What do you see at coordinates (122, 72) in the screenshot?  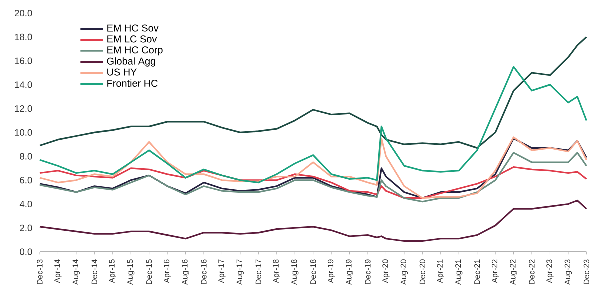 I see `legend-label: US HY` at bounding box center [122, 72].